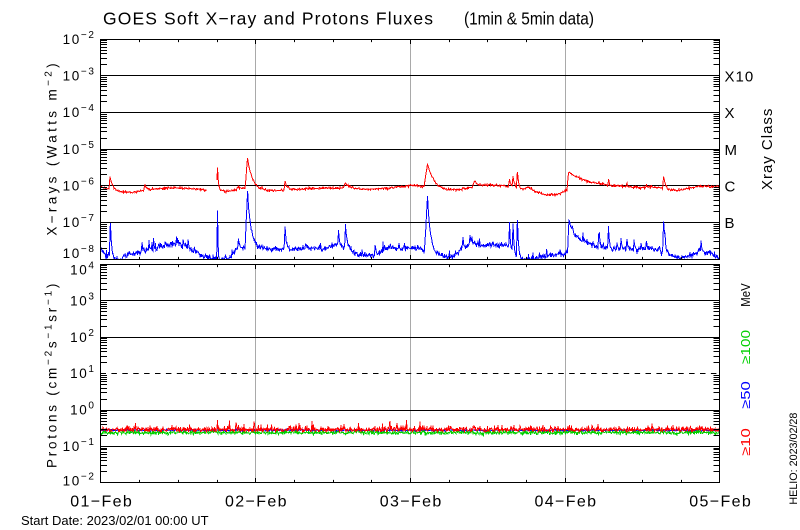 Image resolution: width=800 pixels, height=530 pixels. What do you see at coordinates (79, 185) in the screenshot?
I see `svg-text: 10⁻⁶` at bounding box center [79, 185].